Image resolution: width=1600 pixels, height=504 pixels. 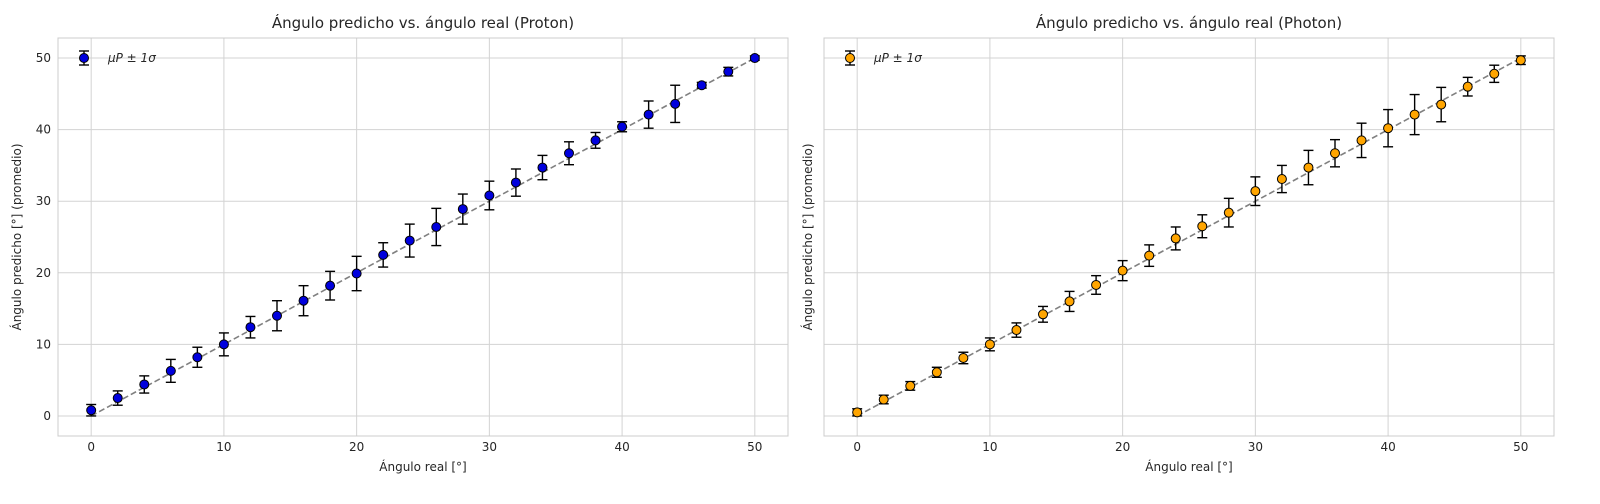 I want to click on y-tick-label: 10, so click(x=43, y=344).